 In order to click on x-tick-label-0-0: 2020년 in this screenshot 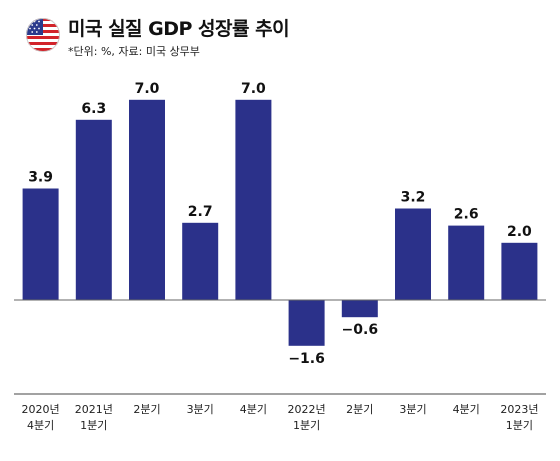, I will do `click(41, 409)`.